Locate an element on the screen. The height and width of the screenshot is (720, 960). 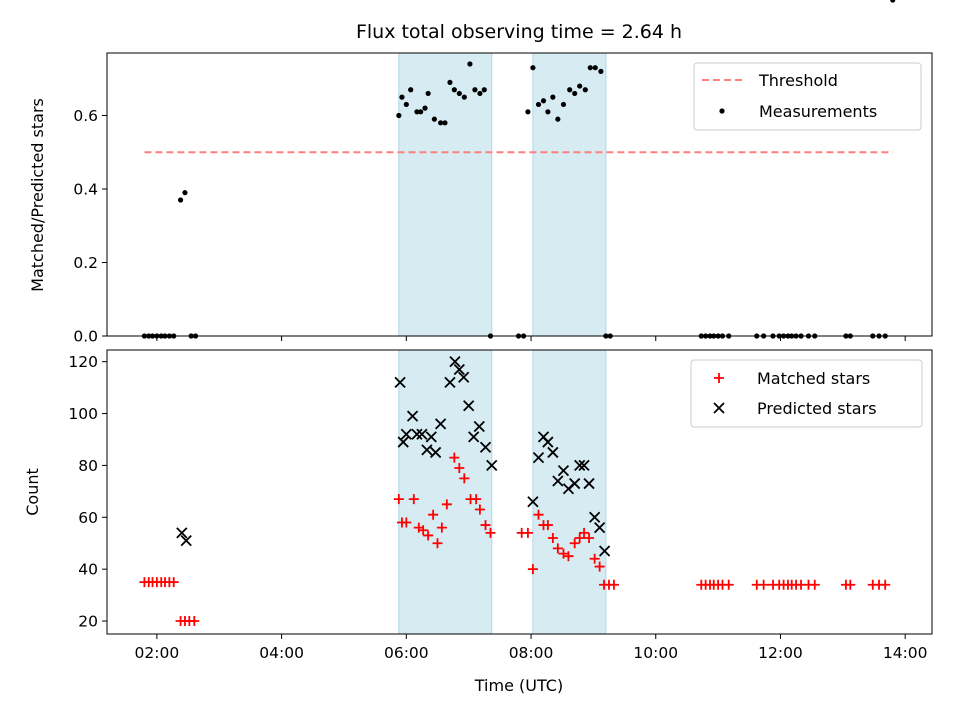
legend-matched-label: Matched stars is located at coordinates (813, 378).